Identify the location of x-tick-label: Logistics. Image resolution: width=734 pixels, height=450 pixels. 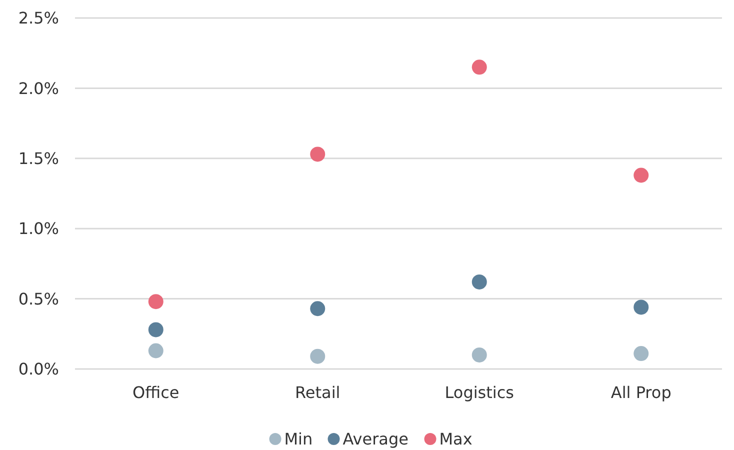
(479, 392).